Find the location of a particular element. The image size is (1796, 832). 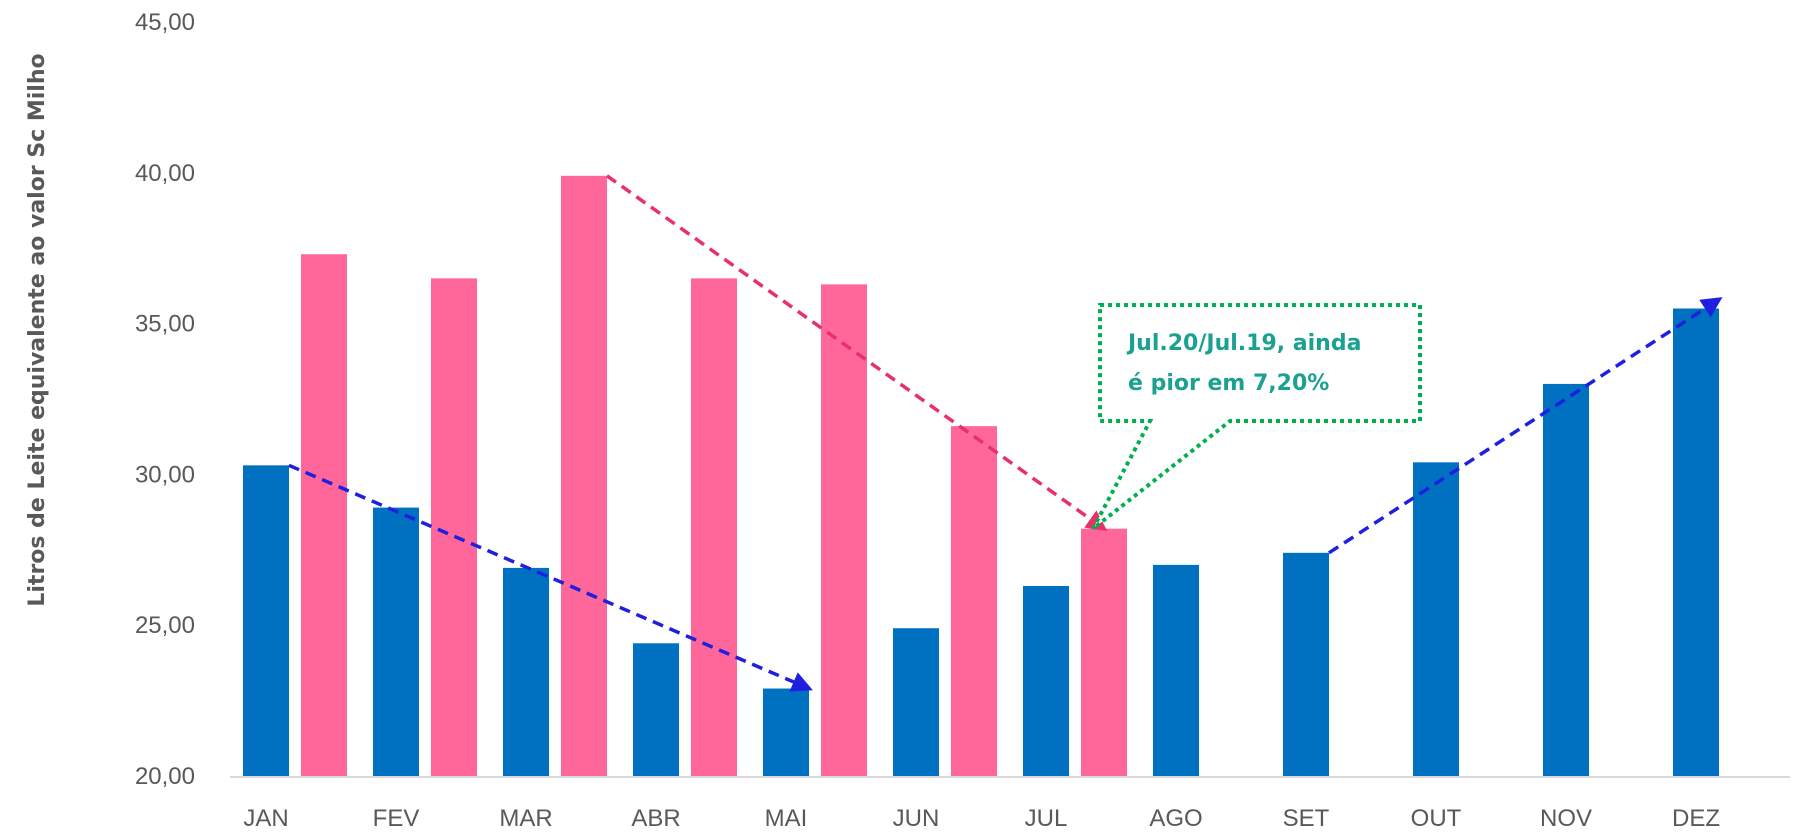

x-tick-label: AGO is located at coordinates (1175, 818).